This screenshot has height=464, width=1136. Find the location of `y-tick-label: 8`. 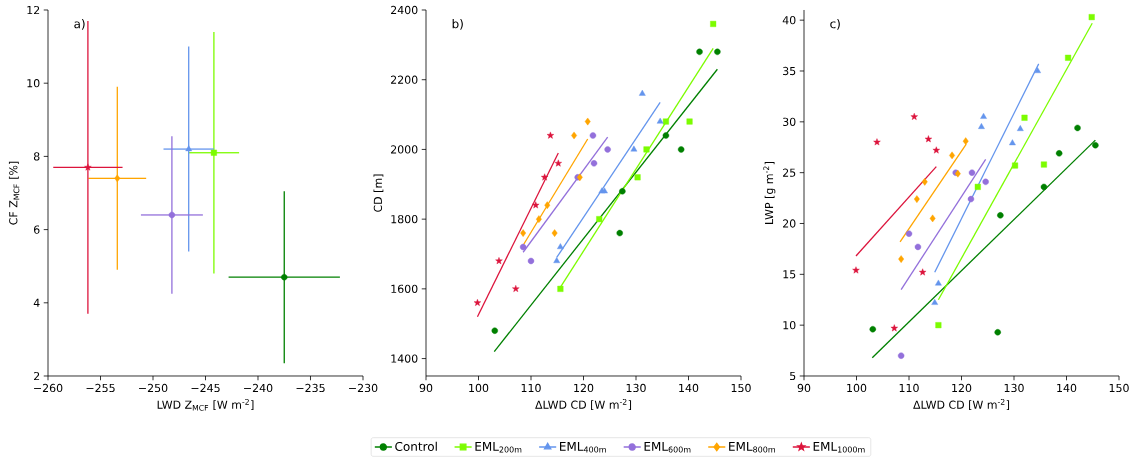

y-tick-label: 8 is located at coordinates (36, 156).